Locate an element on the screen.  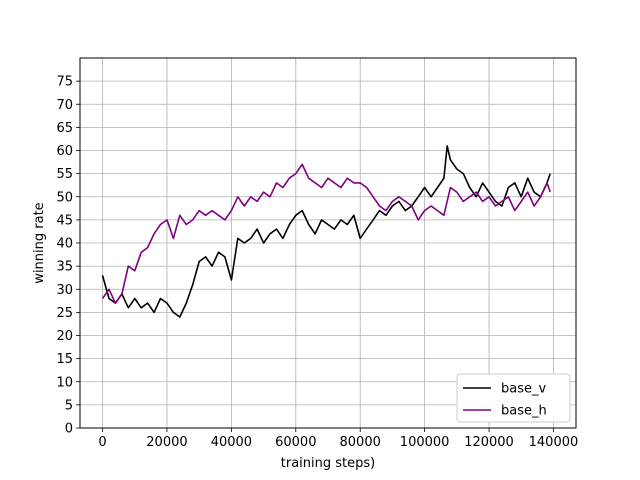
y-tick-label: 65 is located at coordinates (64, 128).